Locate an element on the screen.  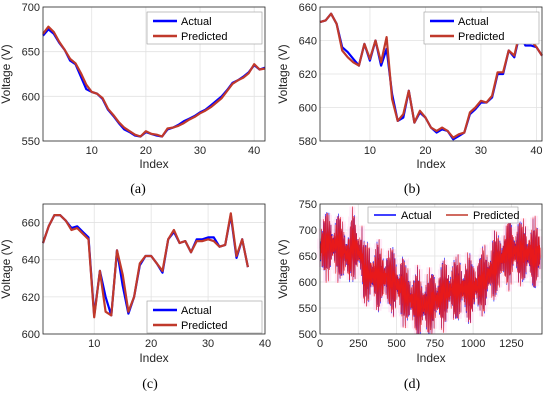
y-tick-label: 750 is located at coordinates (308, 205).